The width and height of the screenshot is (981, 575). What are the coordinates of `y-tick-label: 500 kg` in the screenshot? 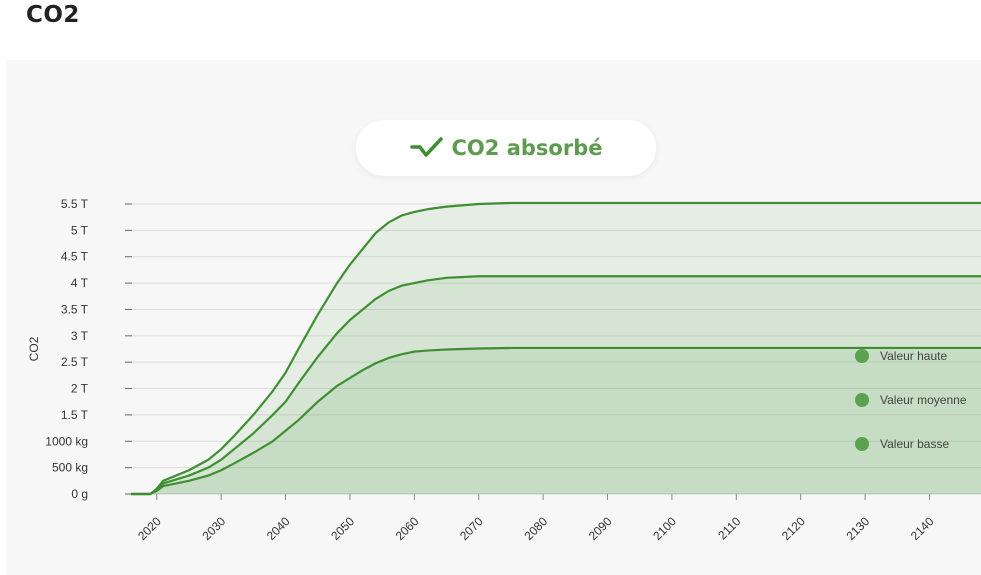 It's located at (70, 468).